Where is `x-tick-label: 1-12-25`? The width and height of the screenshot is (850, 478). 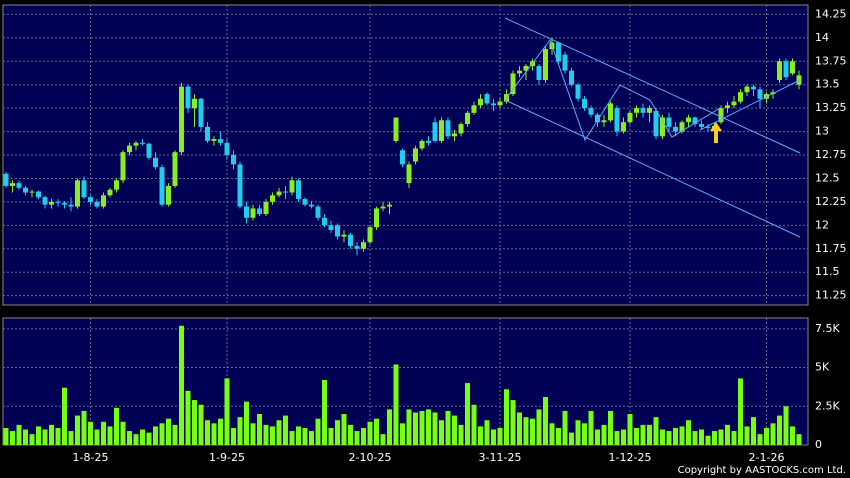 x-tick-label: 1-12-25 is located at coordinates (630, 457).